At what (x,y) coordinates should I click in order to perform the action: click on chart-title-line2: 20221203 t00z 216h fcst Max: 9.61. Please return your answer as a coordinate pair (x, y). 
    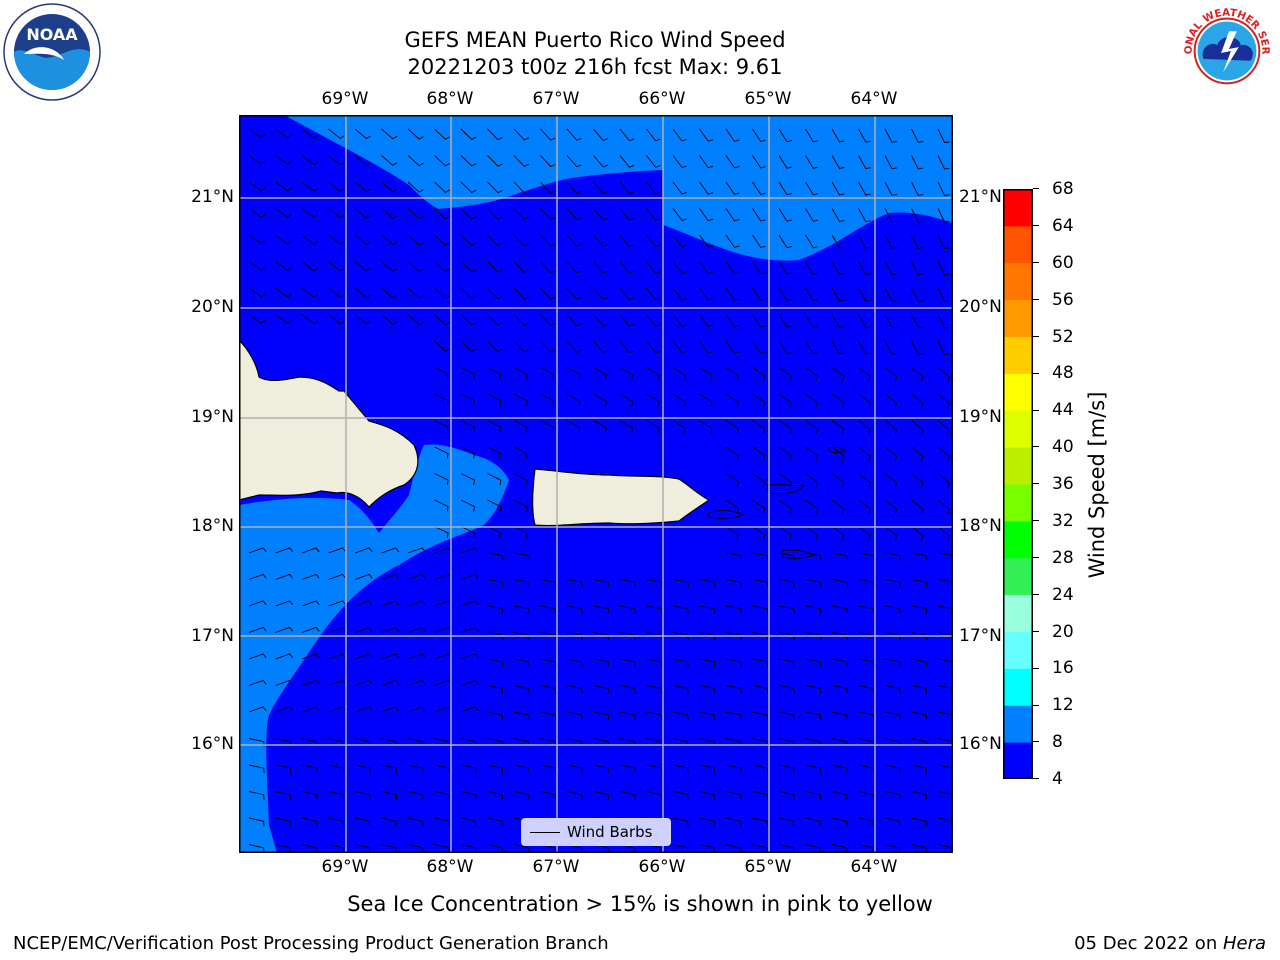
    Looking at the image, I should click on (595, 67).